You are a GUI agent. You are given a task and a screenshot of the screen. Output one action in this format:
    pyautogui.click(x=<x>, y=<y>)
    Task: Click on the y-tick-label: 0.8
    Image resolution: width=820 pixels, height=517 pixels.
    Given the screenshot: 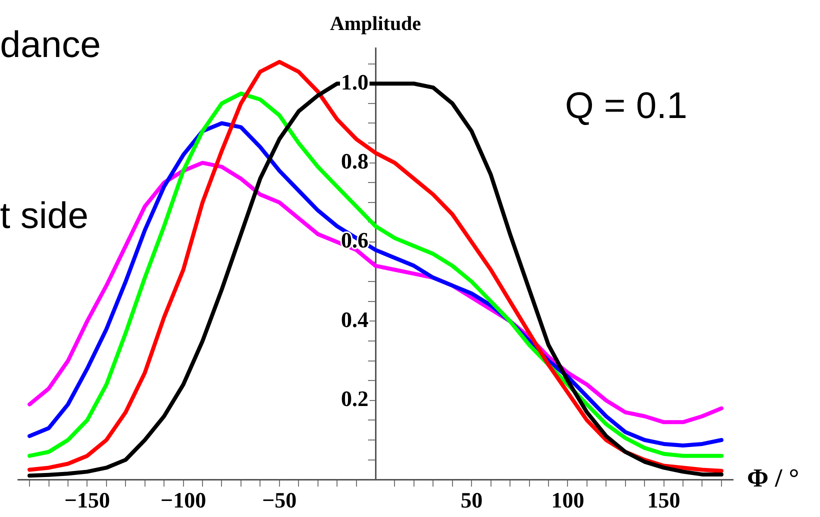 What is the action you would take?
    pyautogui.click(x=354, y=161)
    